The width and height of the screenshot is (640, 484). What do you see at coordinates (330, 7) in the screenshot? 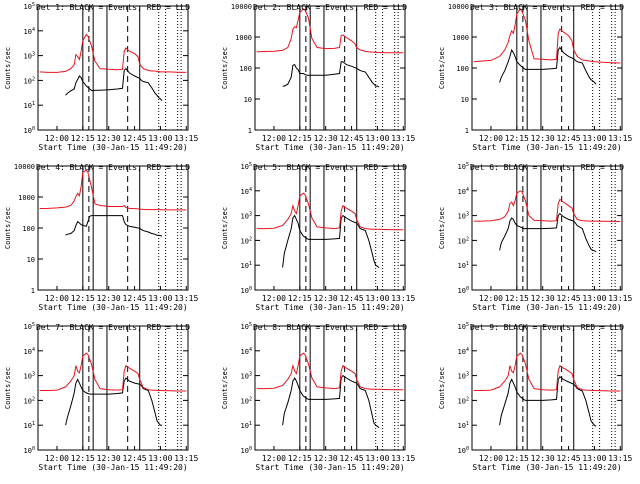
I see `panel-title: Det 2: BLACK = Events, RED = LLD` at bounding box center [330, 7].